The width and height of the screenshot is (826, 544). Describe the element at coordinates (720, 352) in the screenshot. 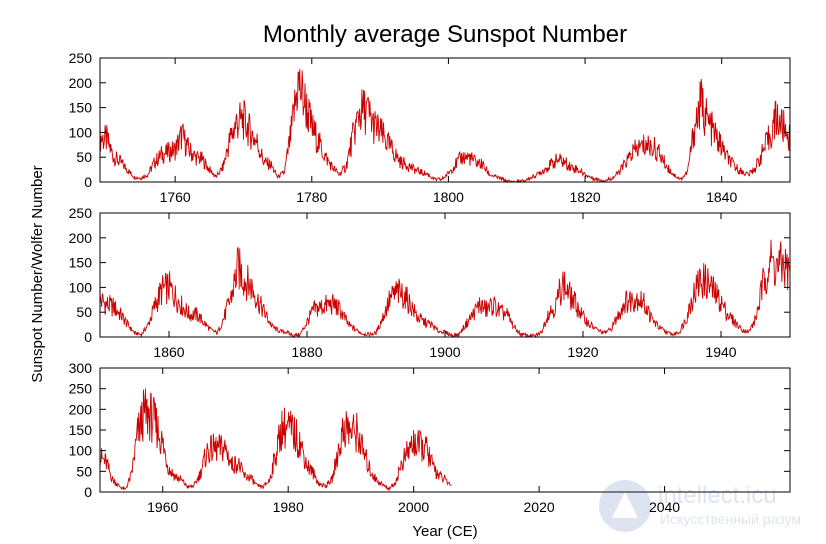

I see `x-tick-label: 1940` at that location.